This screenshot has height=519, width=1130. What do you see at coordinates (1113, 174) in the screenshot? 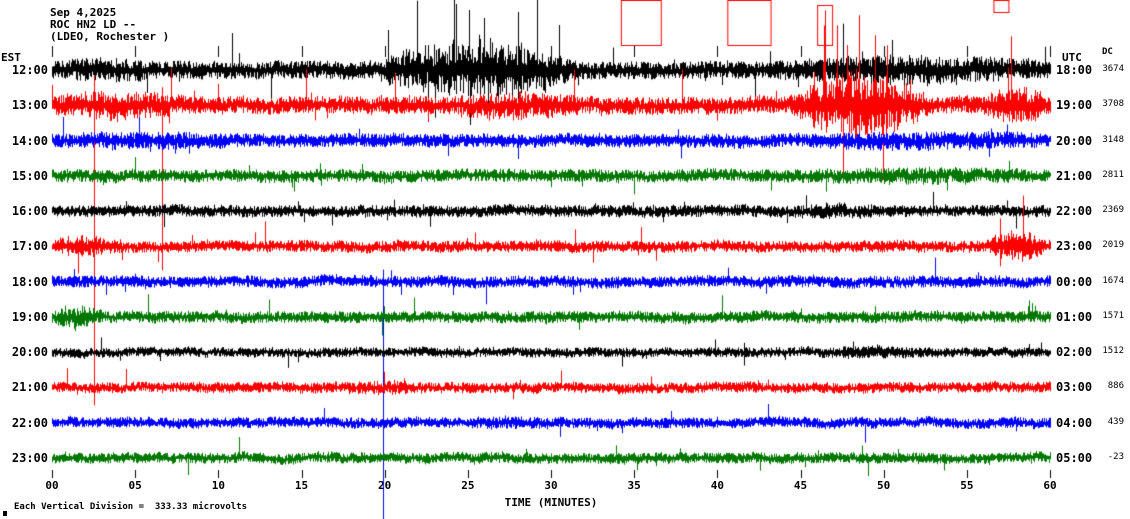
I see `dc-value: 2811` at bounding box center [1113, 174].